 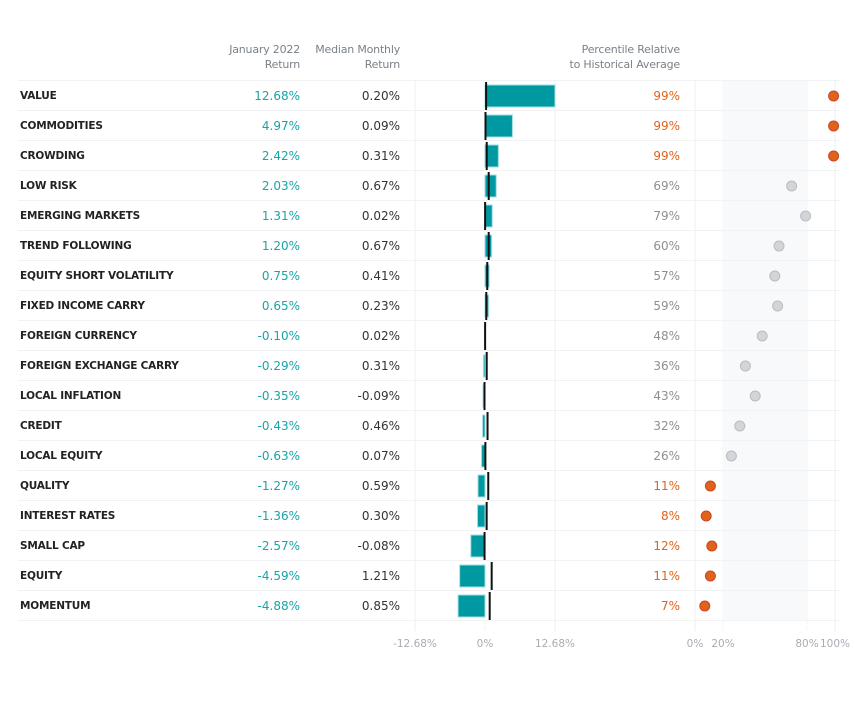 What do you see at coordinates (80, 216) in the screenshot?
I see `factor-name: EMERGING MARKETS` at bounding box center [80, 216].